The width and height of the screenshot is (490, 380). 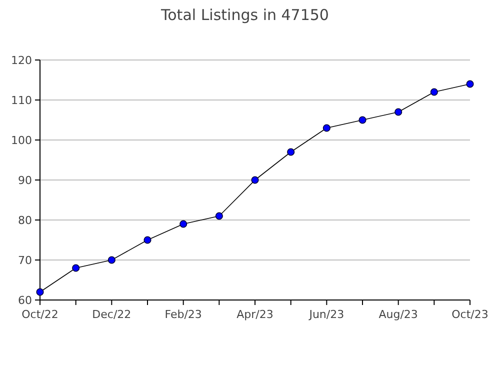 I want to click on y-tick-label: 80, so click(x=25, y=220).